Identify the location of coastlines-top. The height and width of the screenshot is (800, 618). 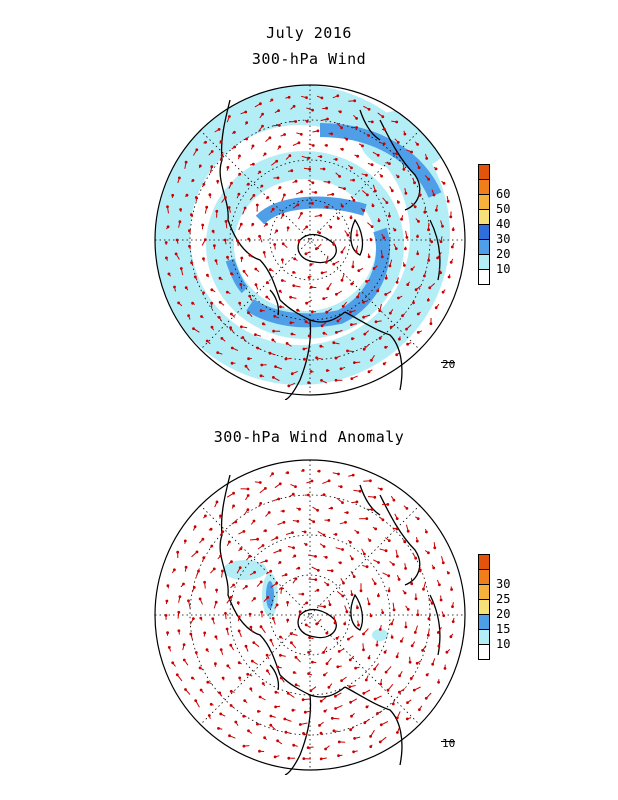
(330, 249).